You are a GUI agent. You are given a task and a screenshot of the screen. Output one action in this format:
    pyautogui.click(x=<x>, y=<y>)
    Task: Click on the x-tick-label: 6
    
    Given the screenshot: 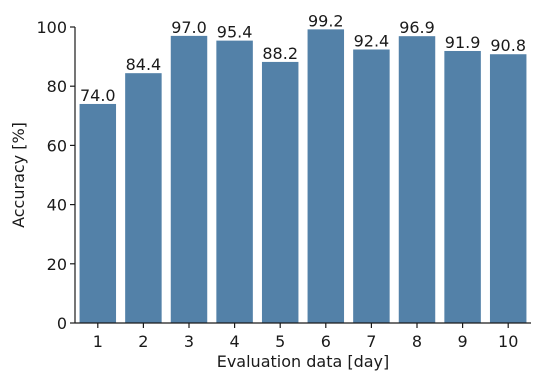 What is the action you would take?
    pyautogui.click(x=326, y=341)
    